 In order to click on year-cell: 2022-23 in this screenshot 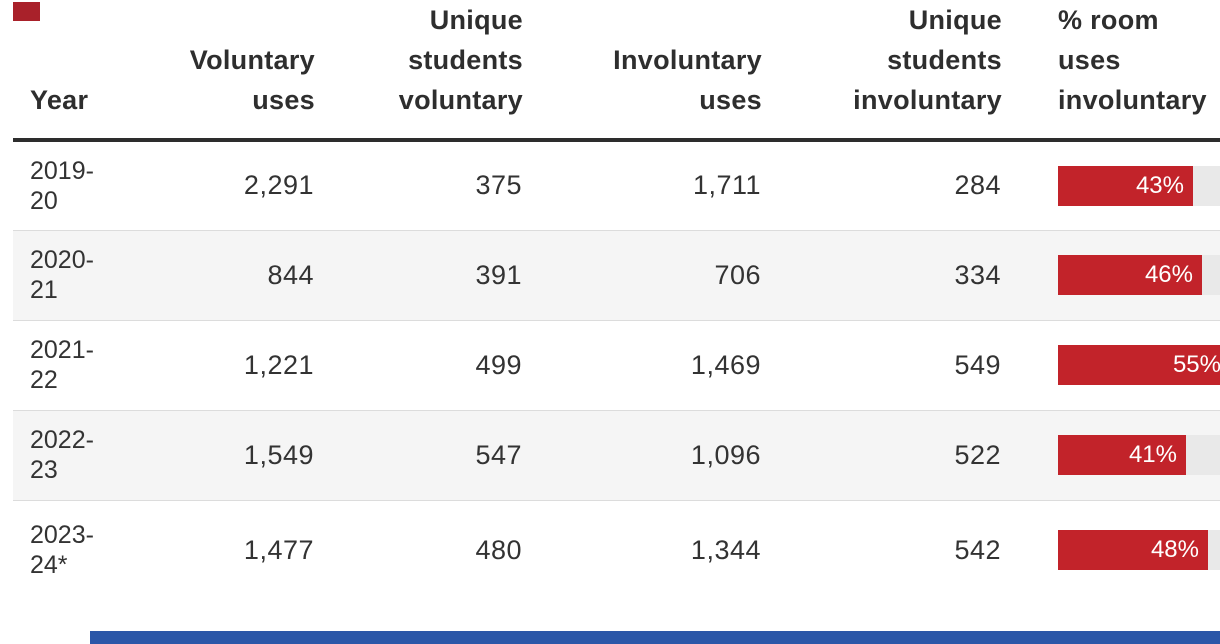, I will do `click(62, 455)`.